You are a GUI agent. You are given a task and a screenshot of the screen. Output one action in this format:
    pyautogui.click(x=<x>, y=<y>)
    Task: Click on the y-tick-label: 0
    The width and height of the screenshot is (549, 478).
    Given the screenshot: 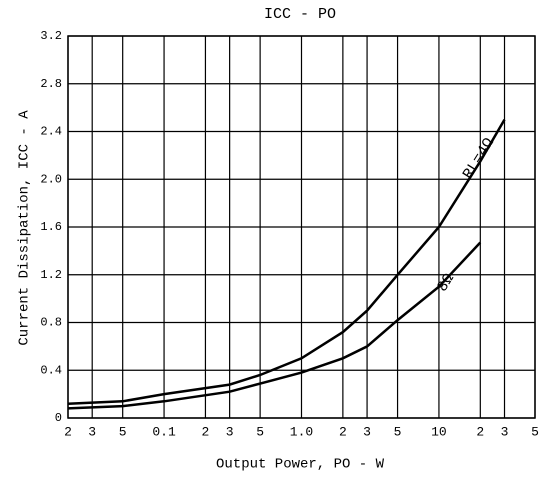 What is the action you would take?
    pyautogui.click(x=58, y=418)
    